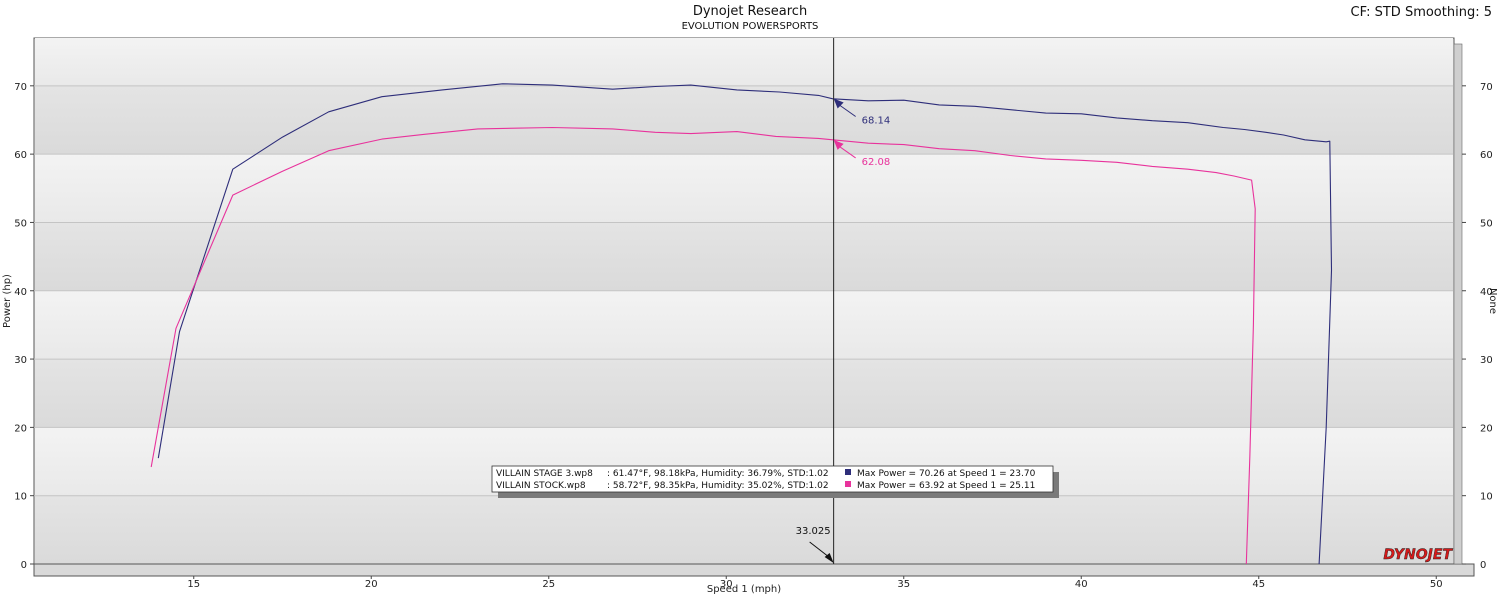 Image resolution: width=1500 pixels, height=595 pixels. I want to click on x-axis-label: Speed 1 (mph), so click(744, 589).